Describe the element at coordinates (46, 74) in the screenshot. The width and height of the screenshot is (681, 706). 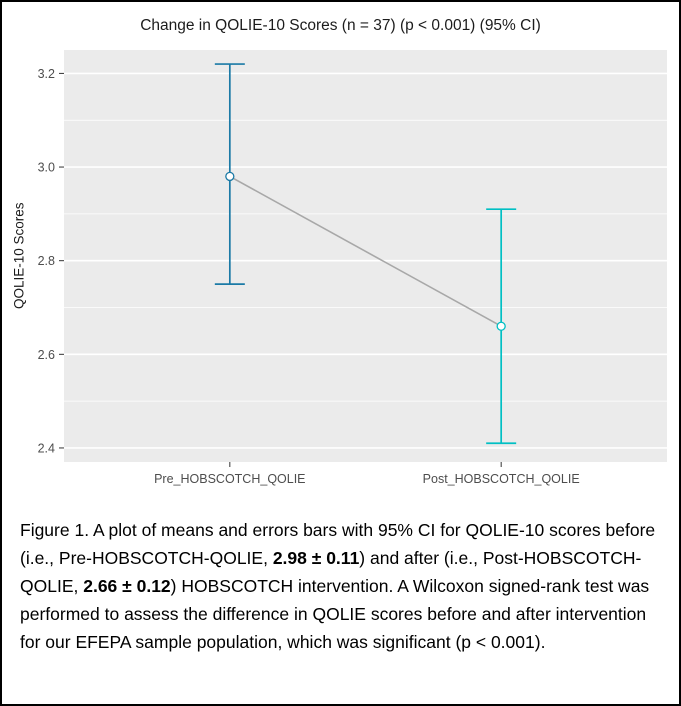
I see `y-tick-label: 3.2` at that location.